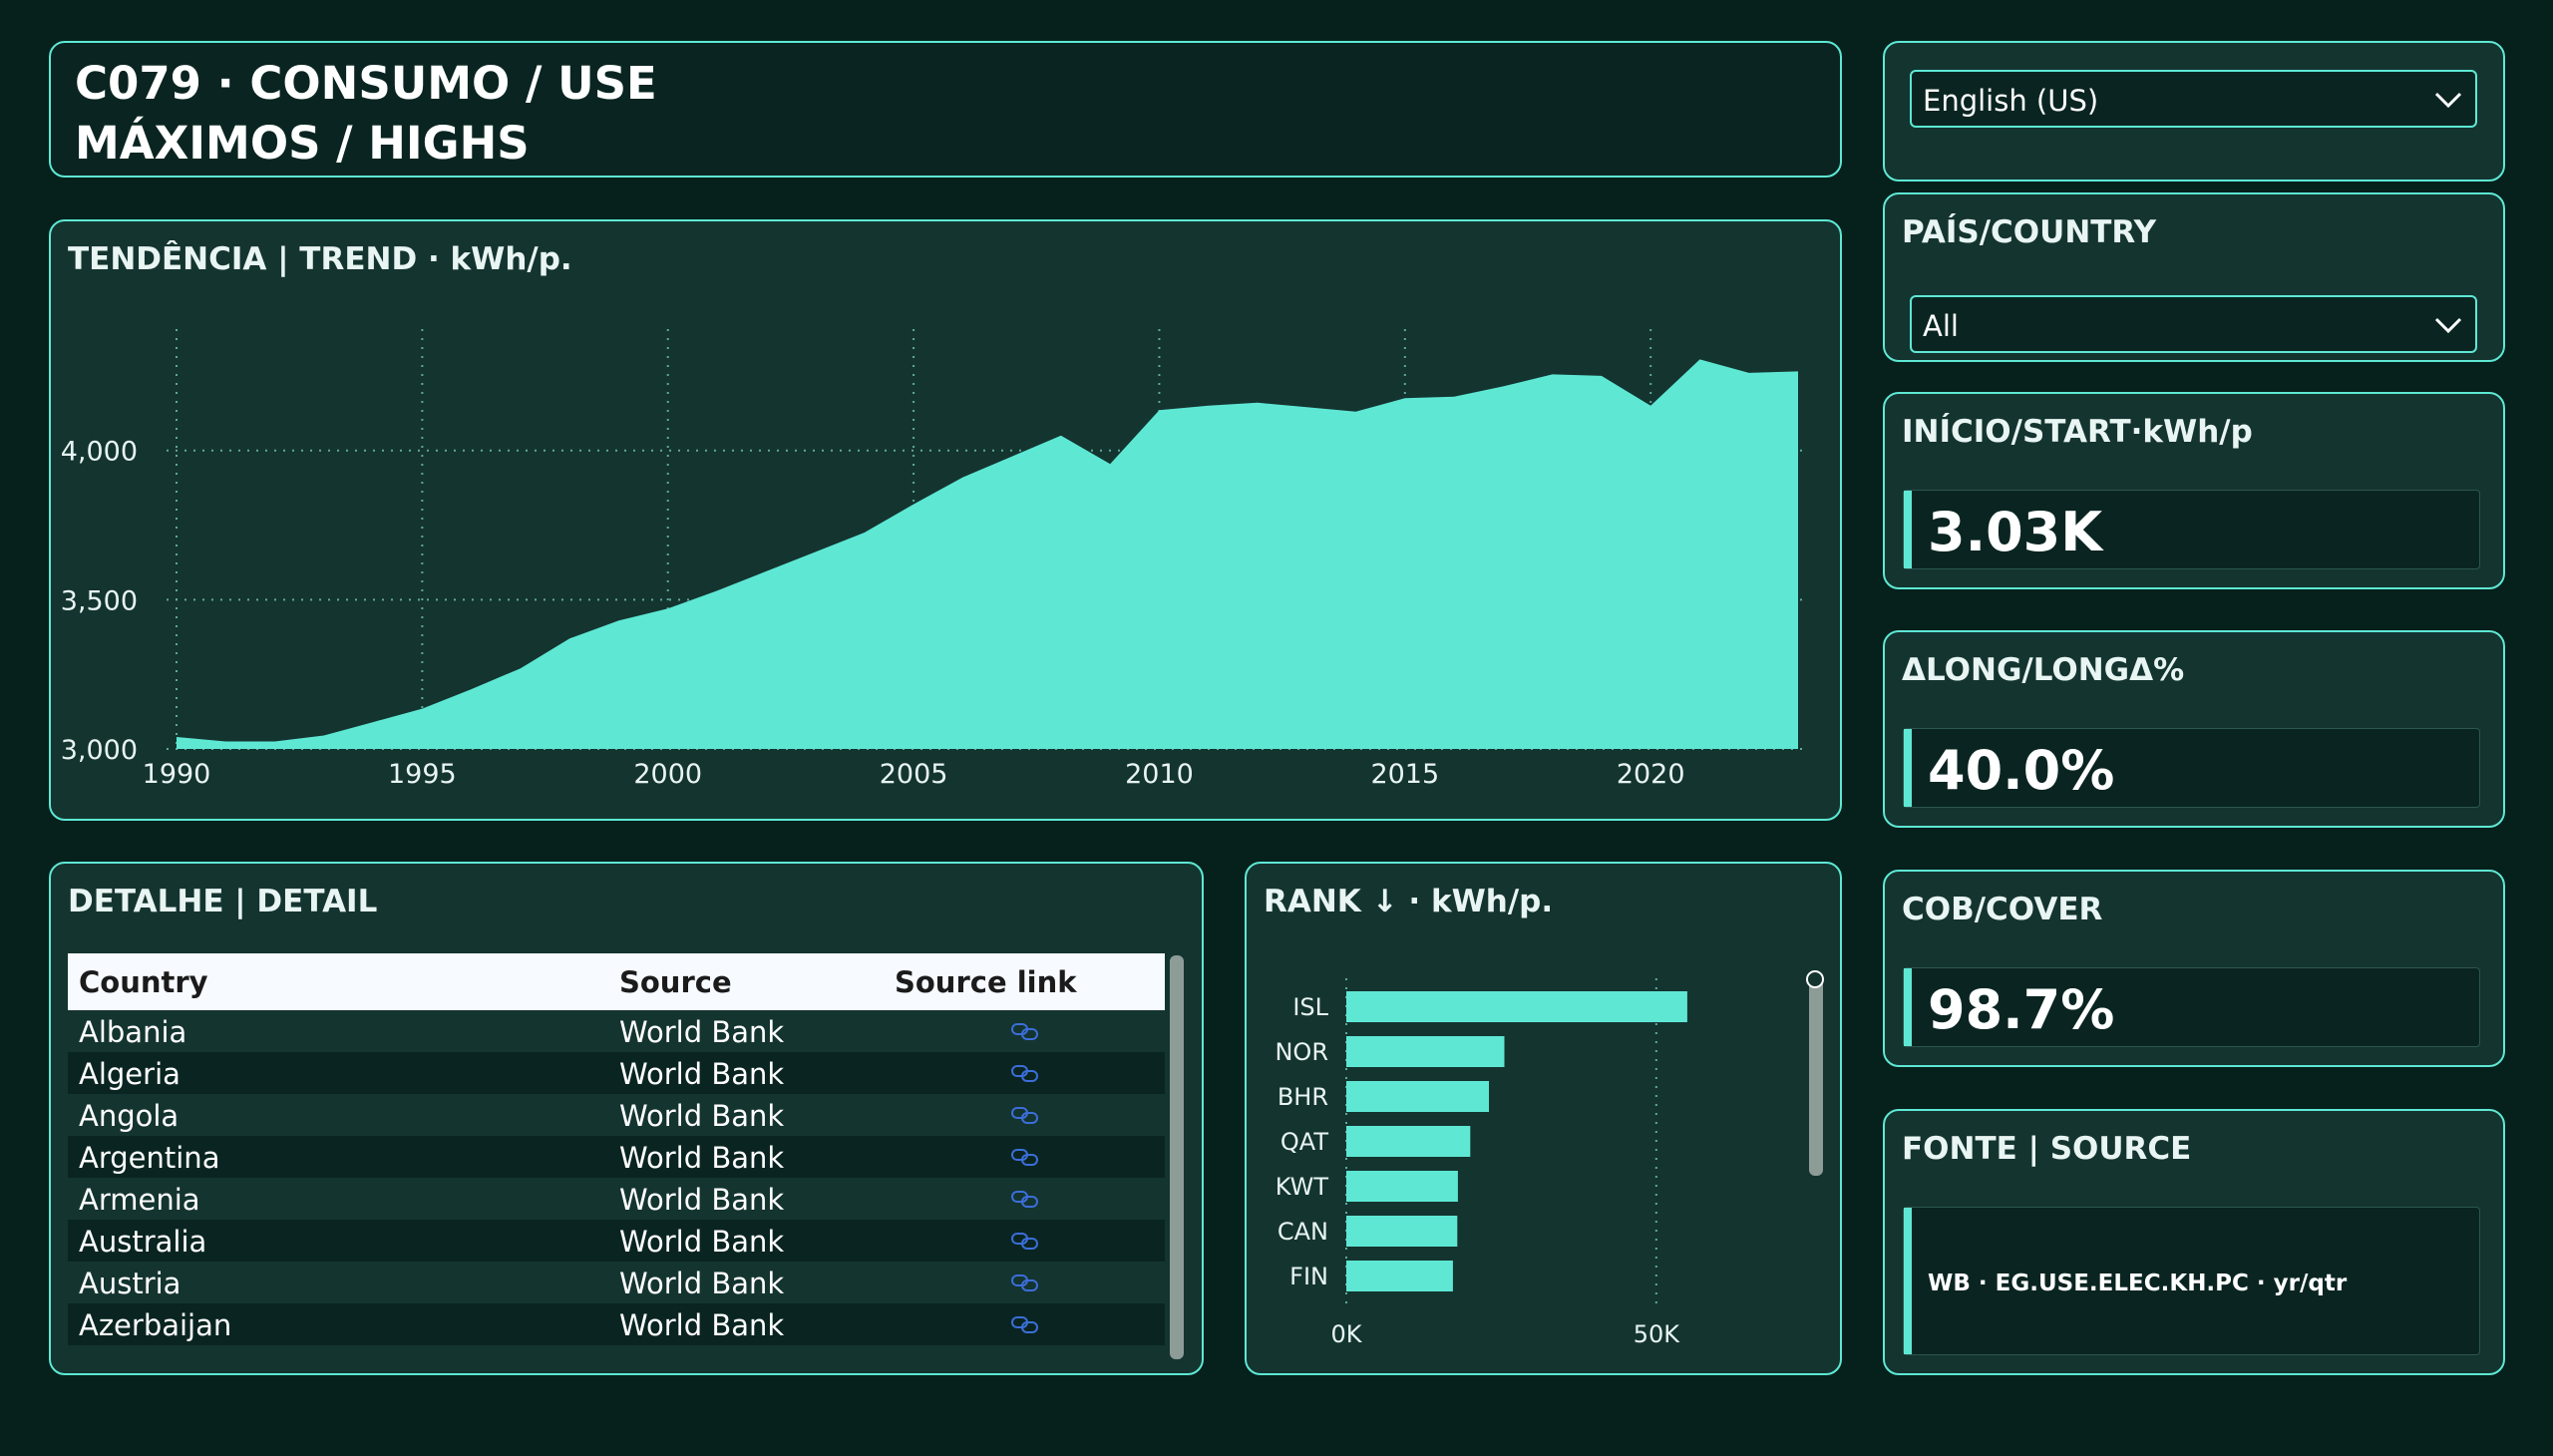 This screenshot has height=1456, width=2553. I want to click on rank-scroll-handle, so click(1815, 979).